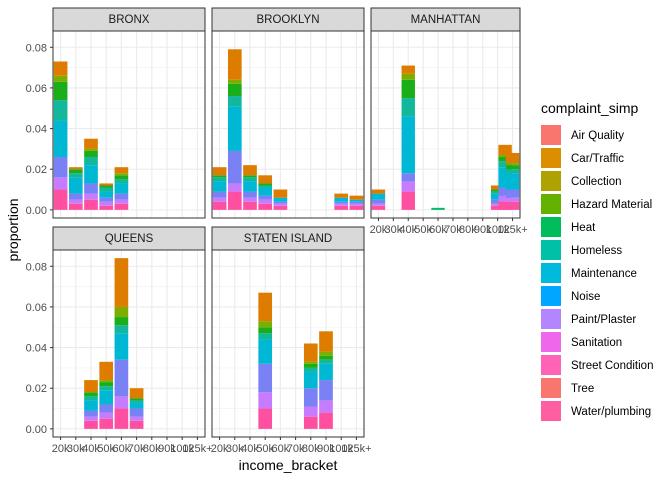  What do you see at coordinates (596, 251) in the screenshot?
I see `legend-label: Homeless` at bounding box center [596, 251].